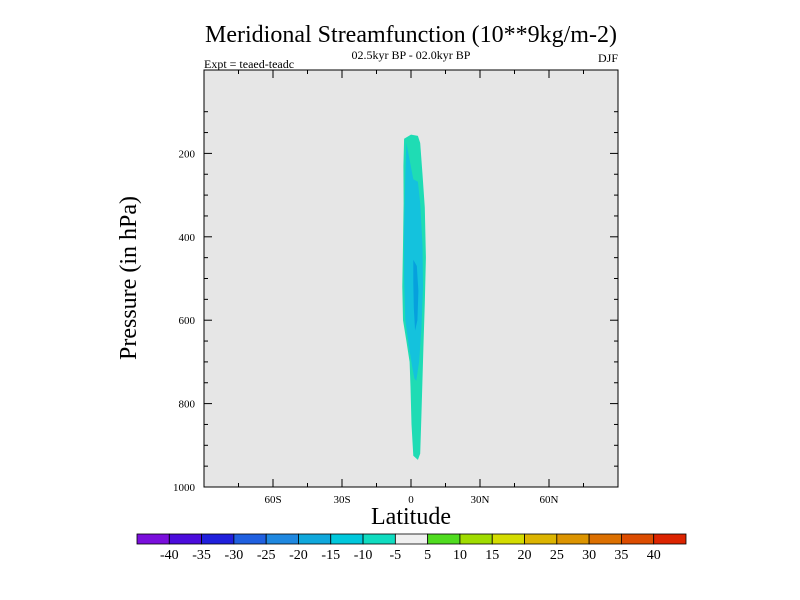 The image size is (800, 600). What do you see at coordinates (396, 555) in the screenshot?
I see `colorbar-label: -5` at bounding box center [396, 555].